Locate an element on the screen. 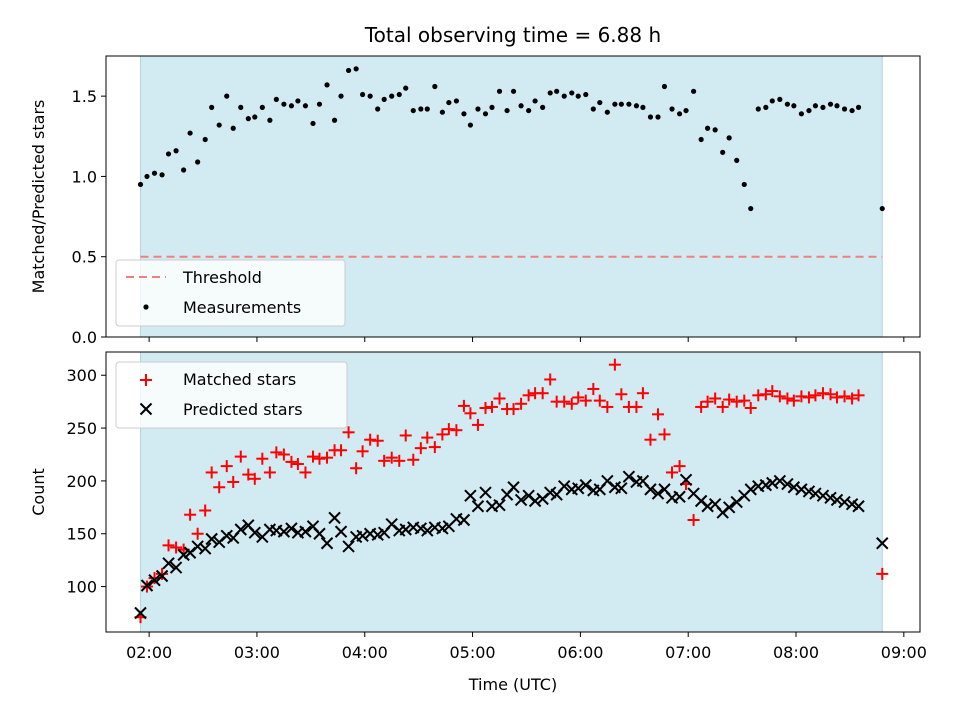  count-point-1-90-b is located at coordinates (787, 484).